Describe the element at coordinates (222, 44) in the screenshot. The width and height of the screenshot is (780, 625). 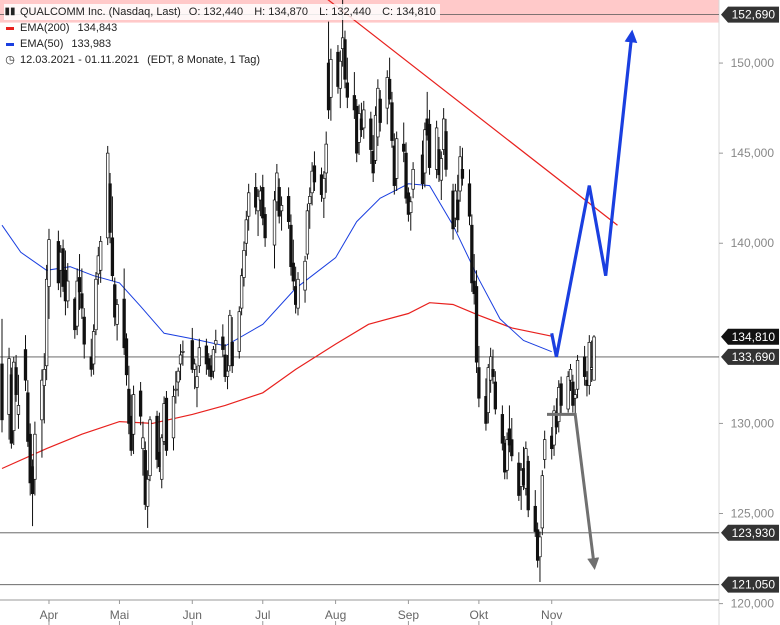
I see `legend-ema50: EMA(50) 133,983` at that location.